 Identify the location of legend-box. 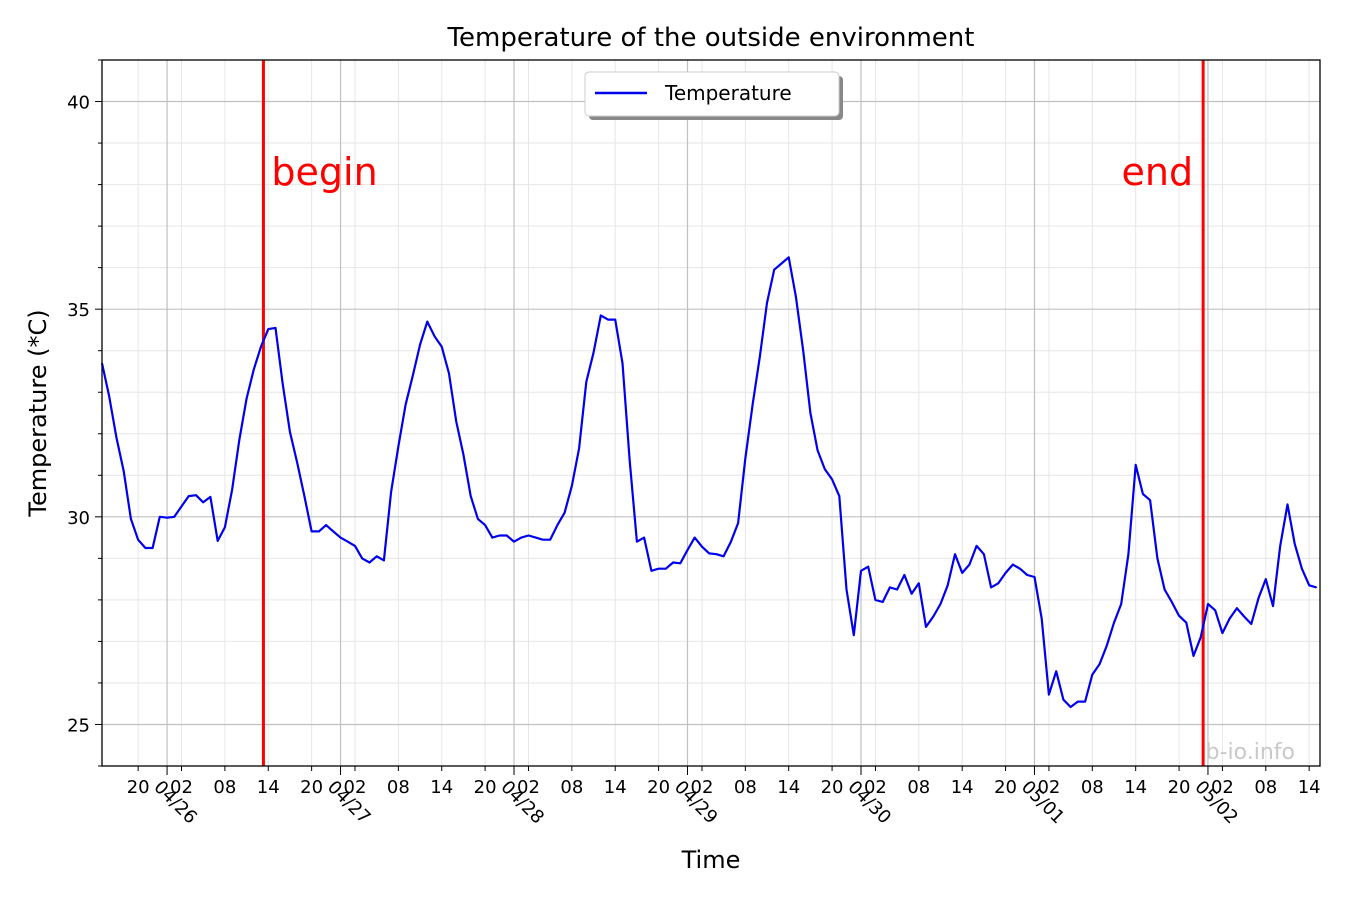
(712, 94).